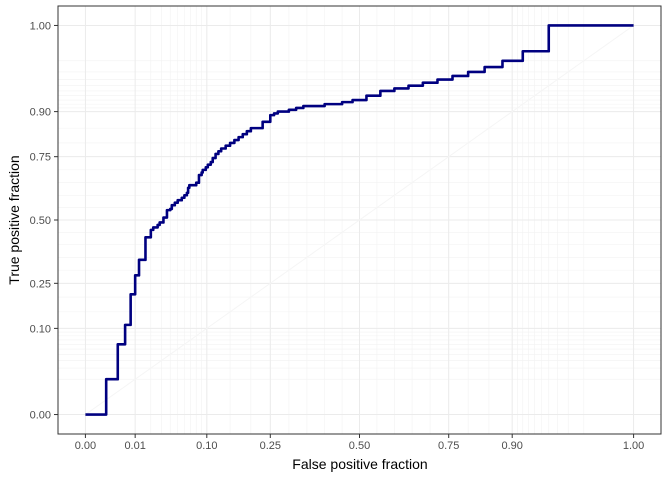  What do you see at coordinates (40, 221) in the screenshot?
I see `y-tick-label: 0.50` at bounding box center [40, 221].